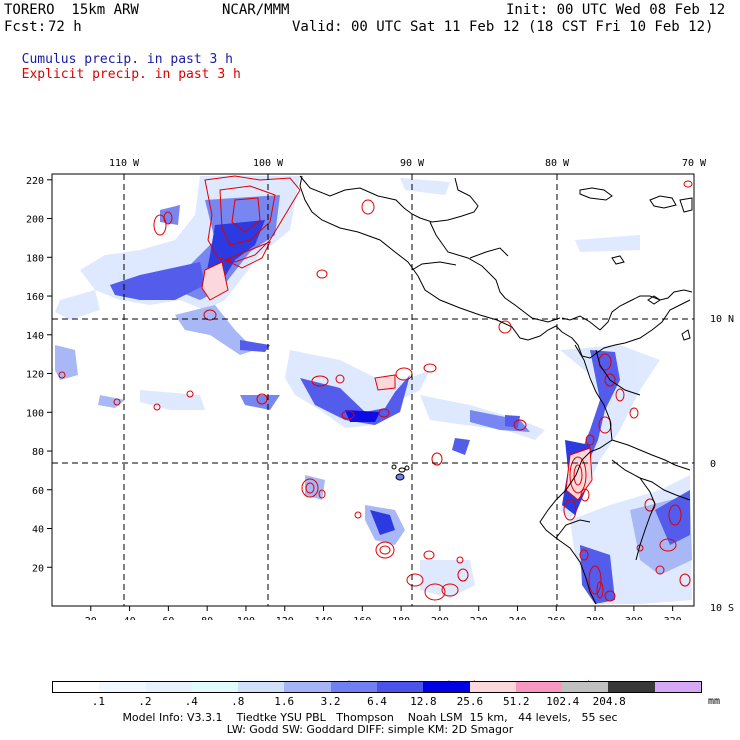 Image resolution: width=740 pixels, height=740 pixels. What do you see at coordinates (35, 181) in the screenshot?
I see `y-tick-label: 220` at bounding box center [35, 181].